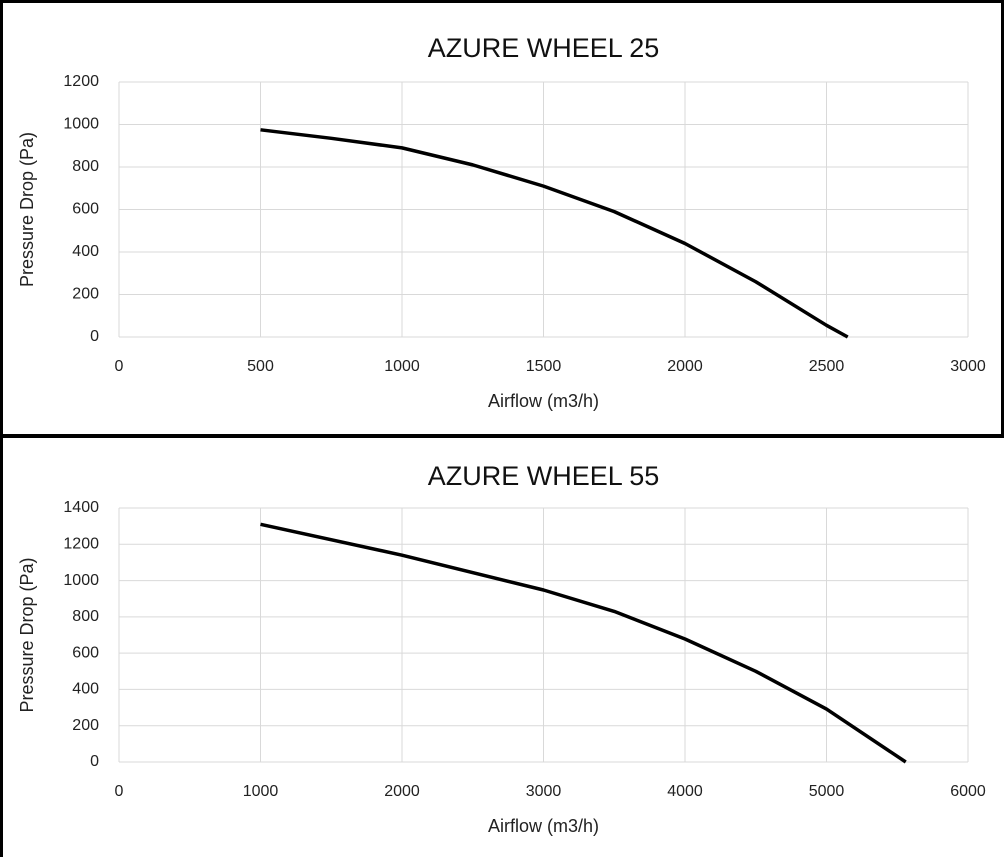 This screenshot has width=1004, height=857. I want to click on x-tick-label: 4000, so click(685, 791).